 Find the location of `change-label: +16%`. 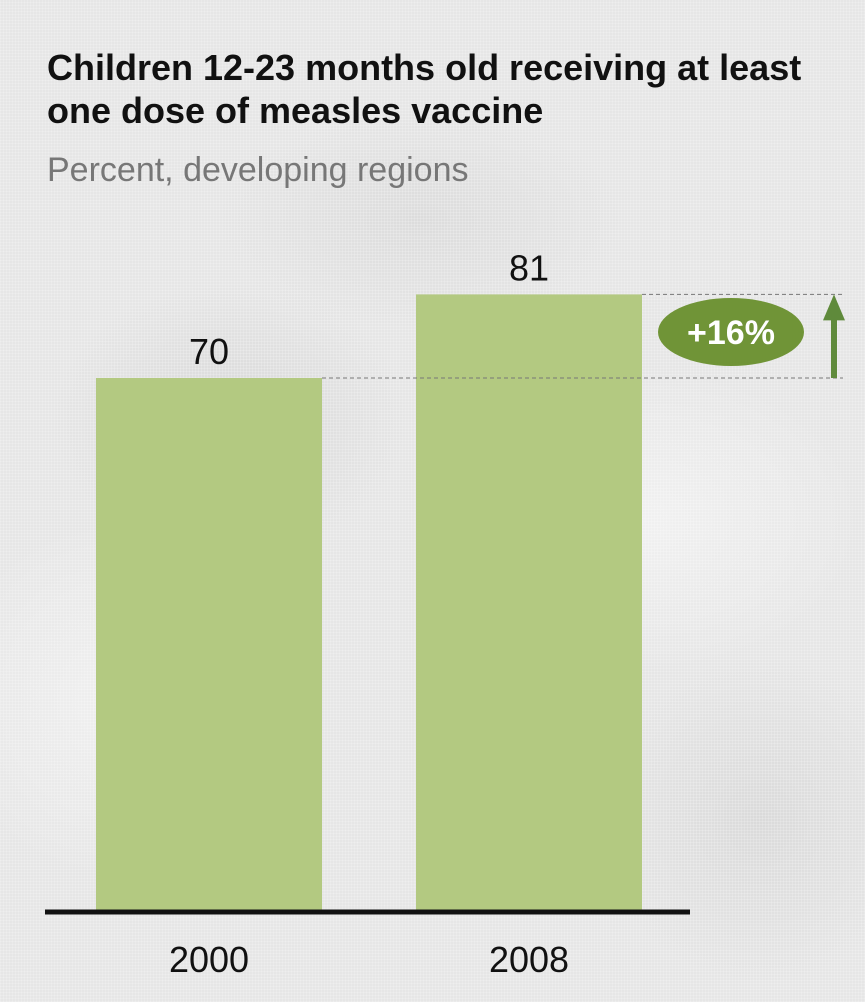

change-label: +16% is located at coordinates (731, 333).